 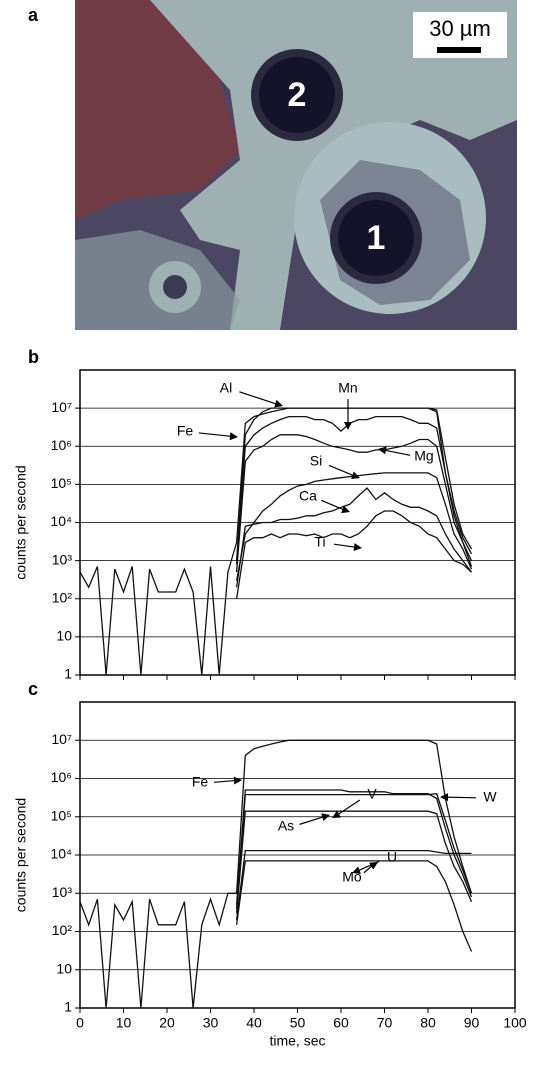 I want to click on spot-label: 1, so click(x=376, y=238).